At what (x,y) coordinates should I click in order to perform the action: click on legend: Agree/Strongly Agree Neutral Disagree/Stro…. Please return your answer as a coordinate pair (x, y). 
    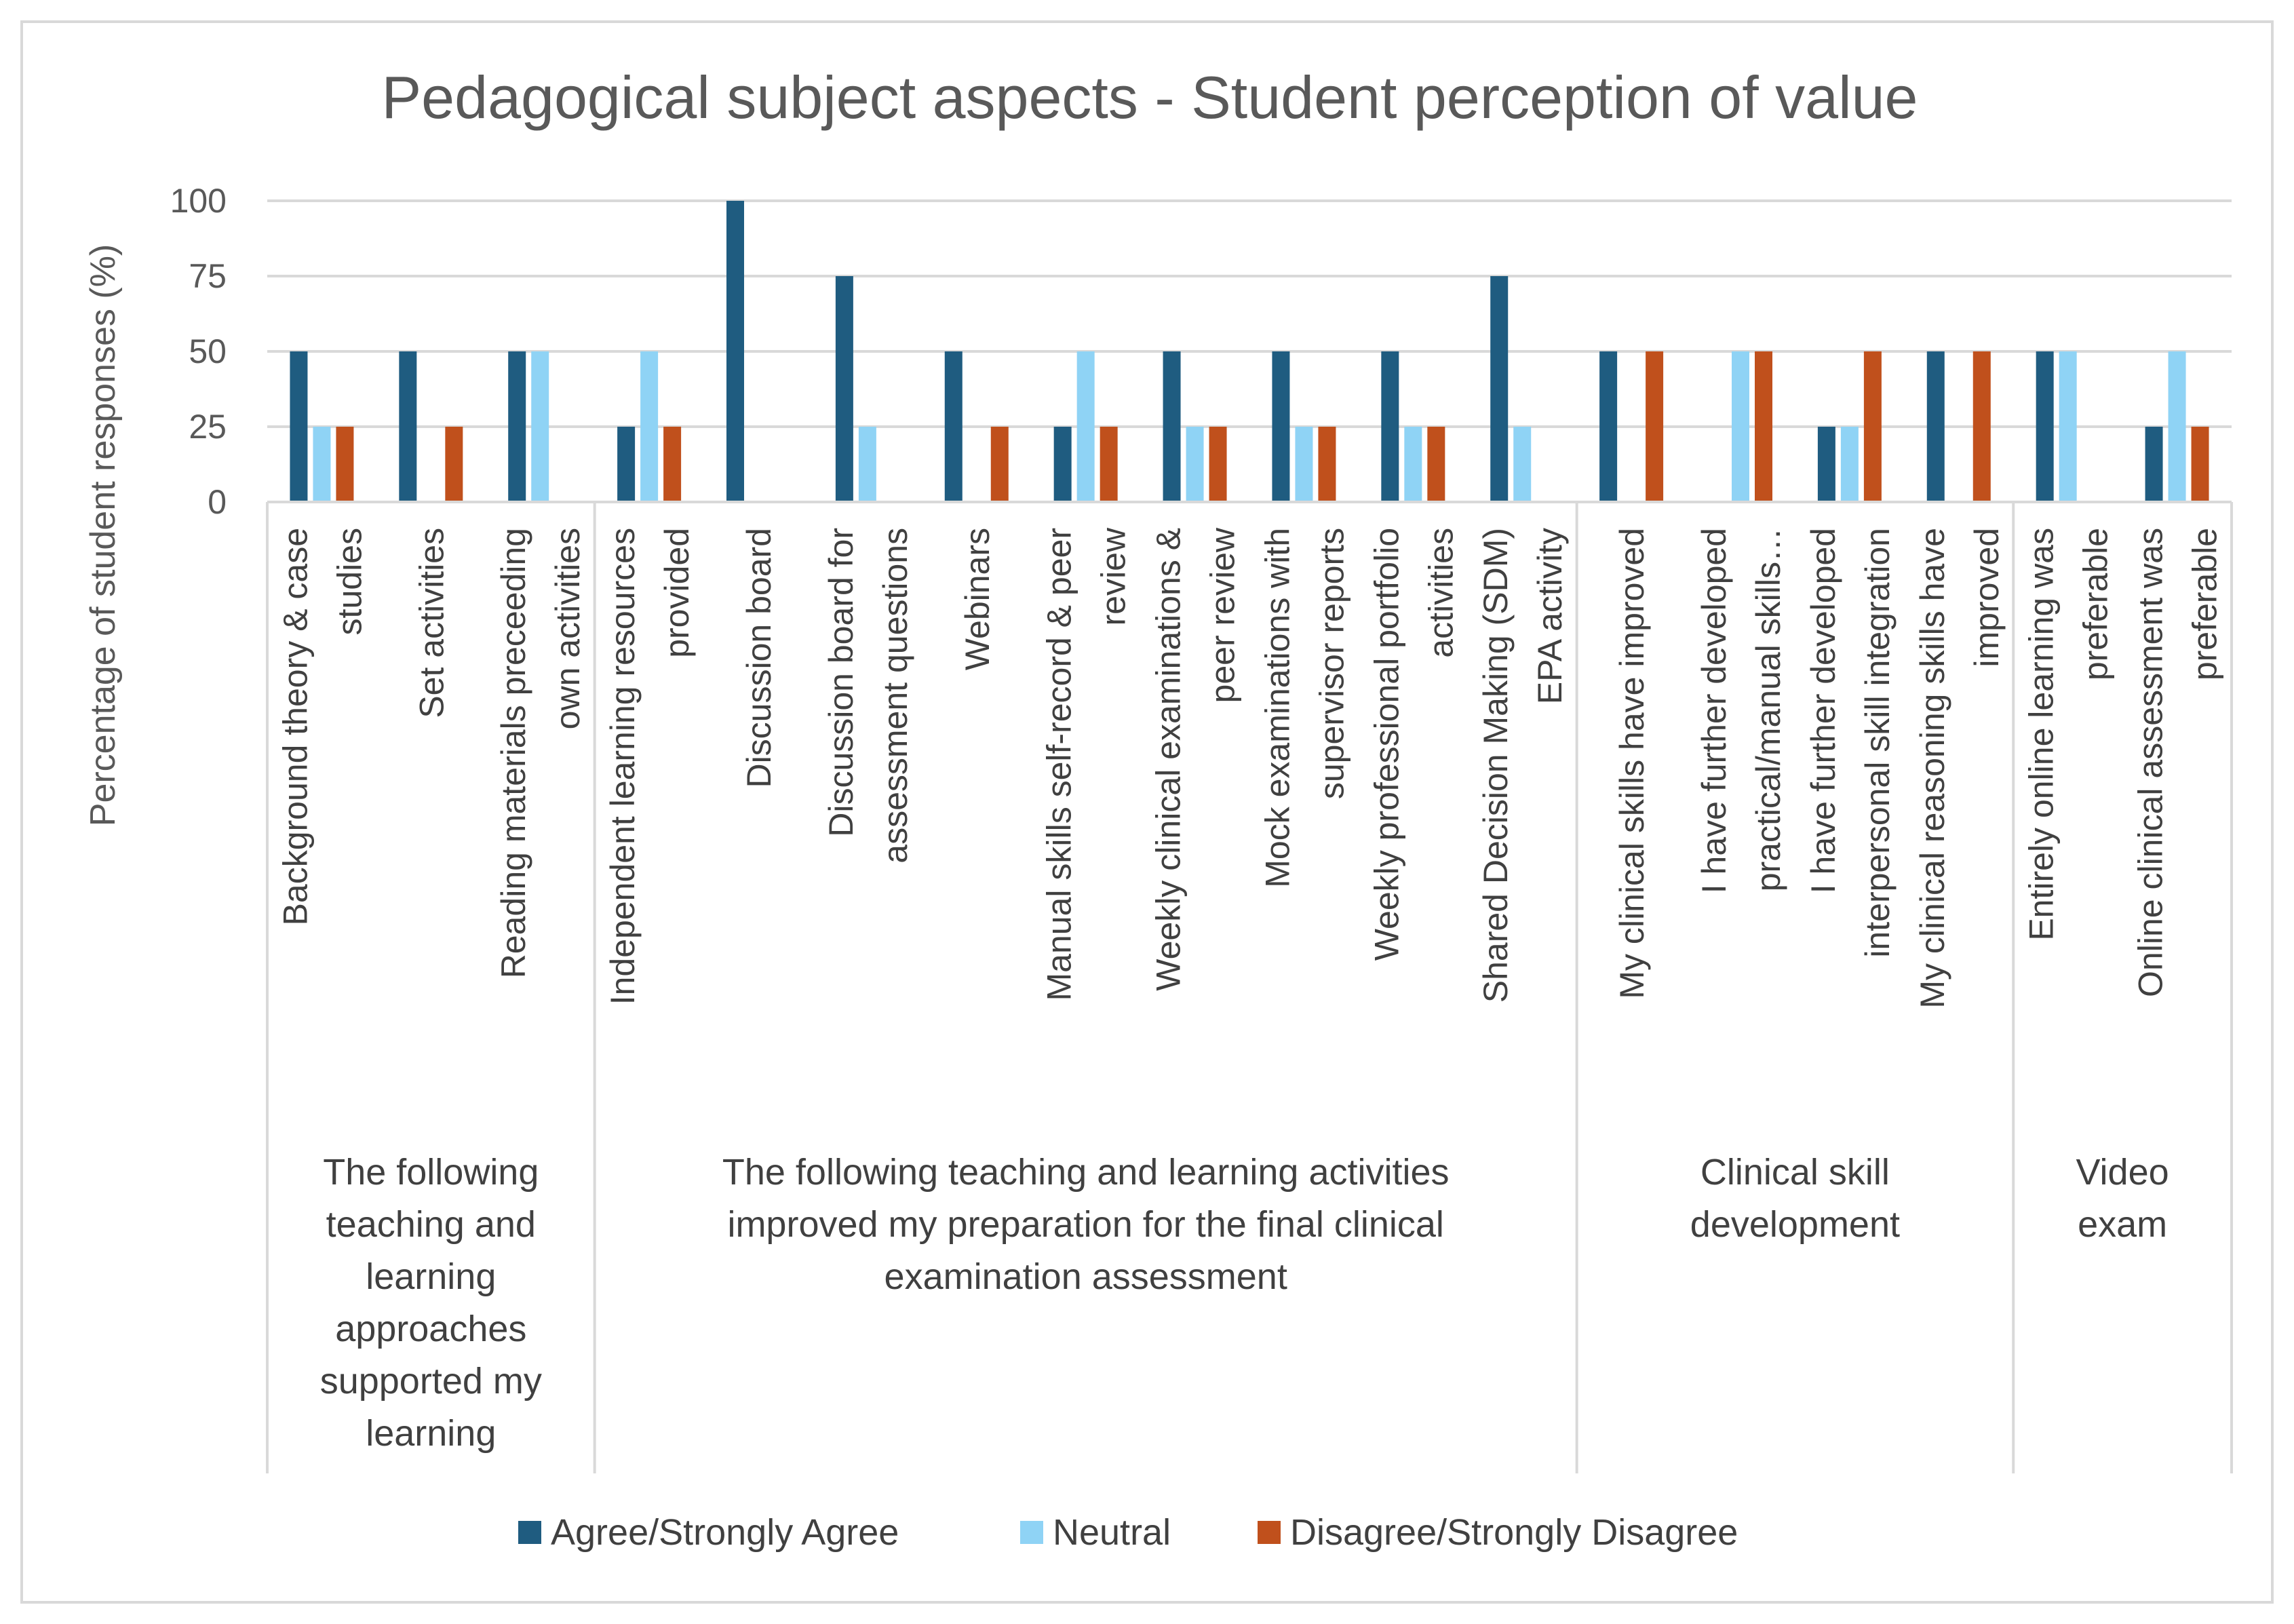
    Looking at the image, I should click on (1128, 1532).